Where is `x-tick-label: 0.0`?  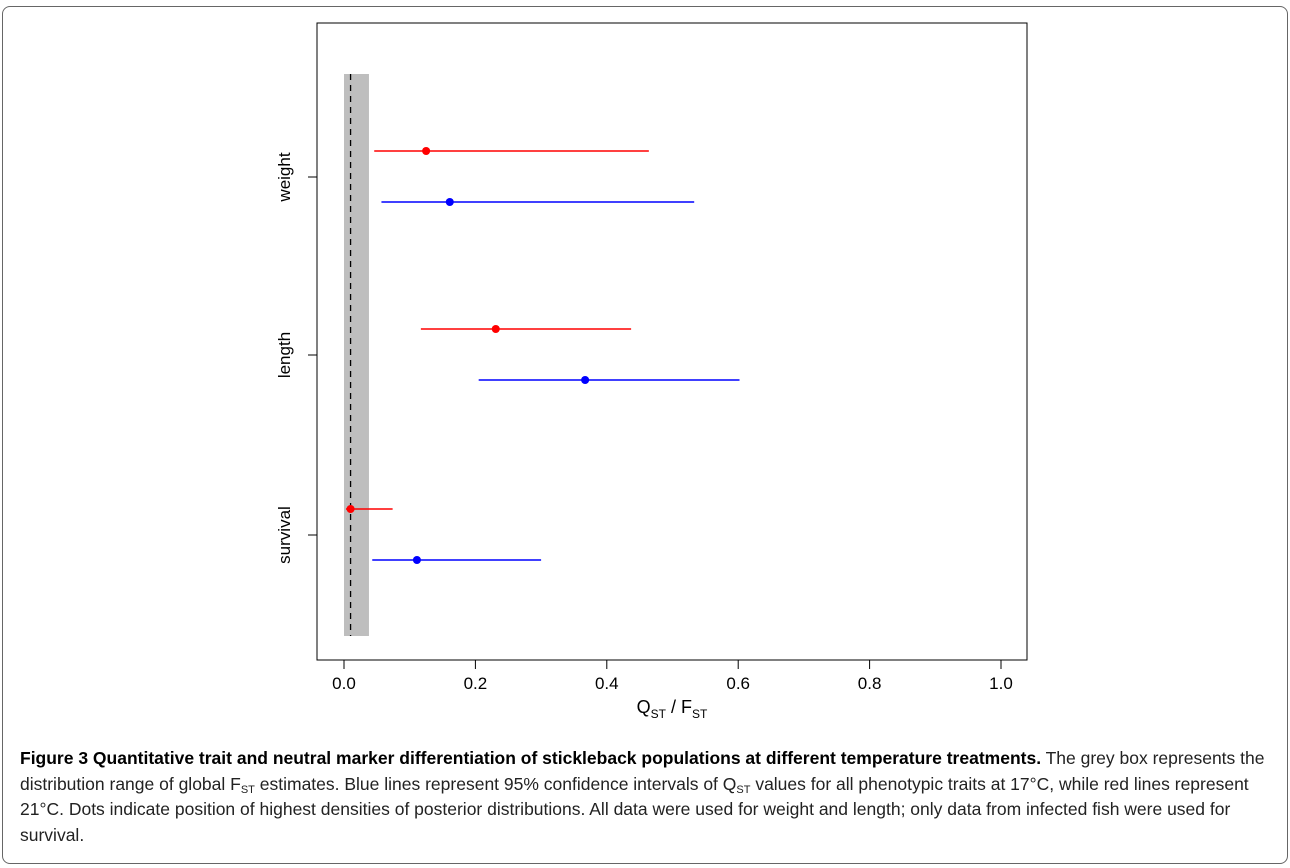 x-tick-label: 0.0 is located at coordinates (344, 683).